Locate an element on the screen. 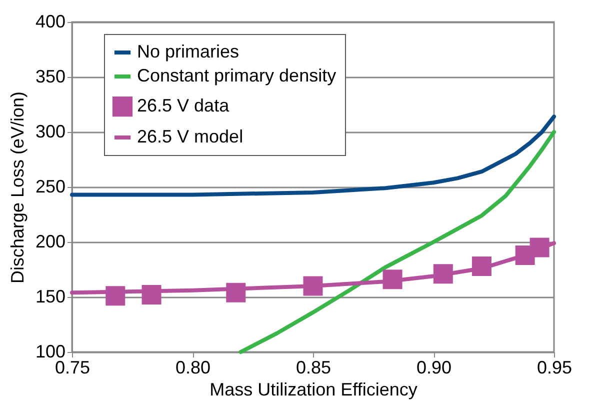 This screenshot has width=602, height=416. legend-label: Constant primary density is located at coordinates (236, 76).